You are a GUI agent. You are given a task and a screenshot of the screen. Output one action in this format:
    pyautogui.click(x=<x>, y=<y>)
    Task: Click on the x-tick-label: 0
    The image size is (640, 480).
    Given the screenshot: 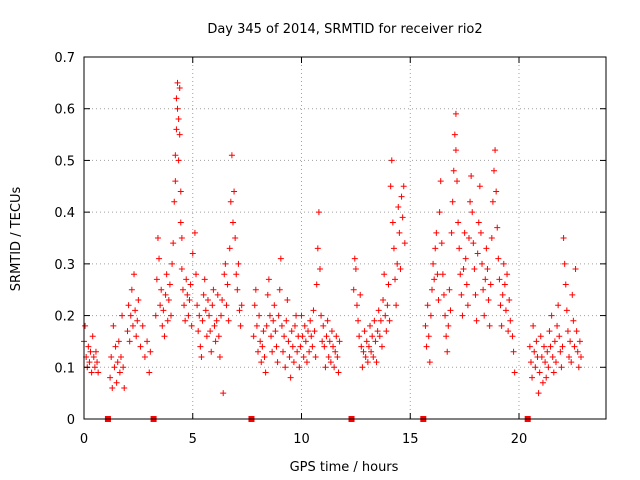 What is the action you would take?
    pyautogui.click(x=84, y=439)
    